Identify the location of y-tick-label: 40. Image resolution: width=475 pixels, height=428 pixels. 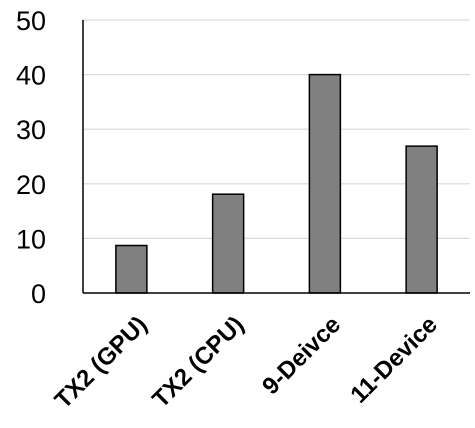
(31, 76).